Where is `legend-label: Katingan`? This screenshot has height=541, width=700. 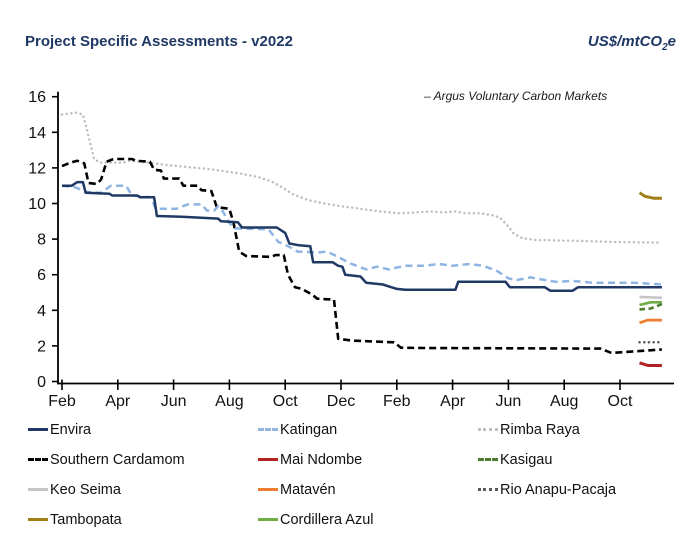
legend-label: Katingan is located at coordinates (309, 429).